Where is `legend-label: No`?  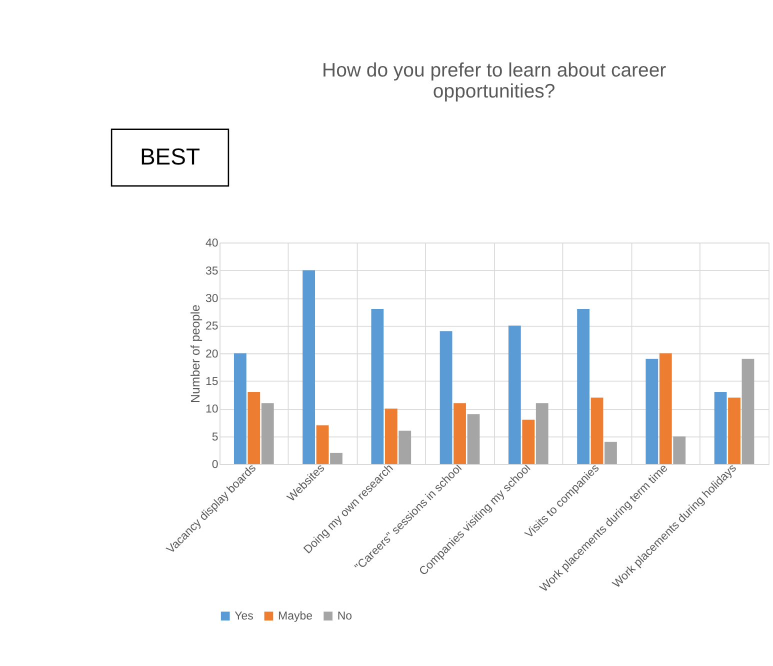
legend-label: No is located at coordinates (344, 616).